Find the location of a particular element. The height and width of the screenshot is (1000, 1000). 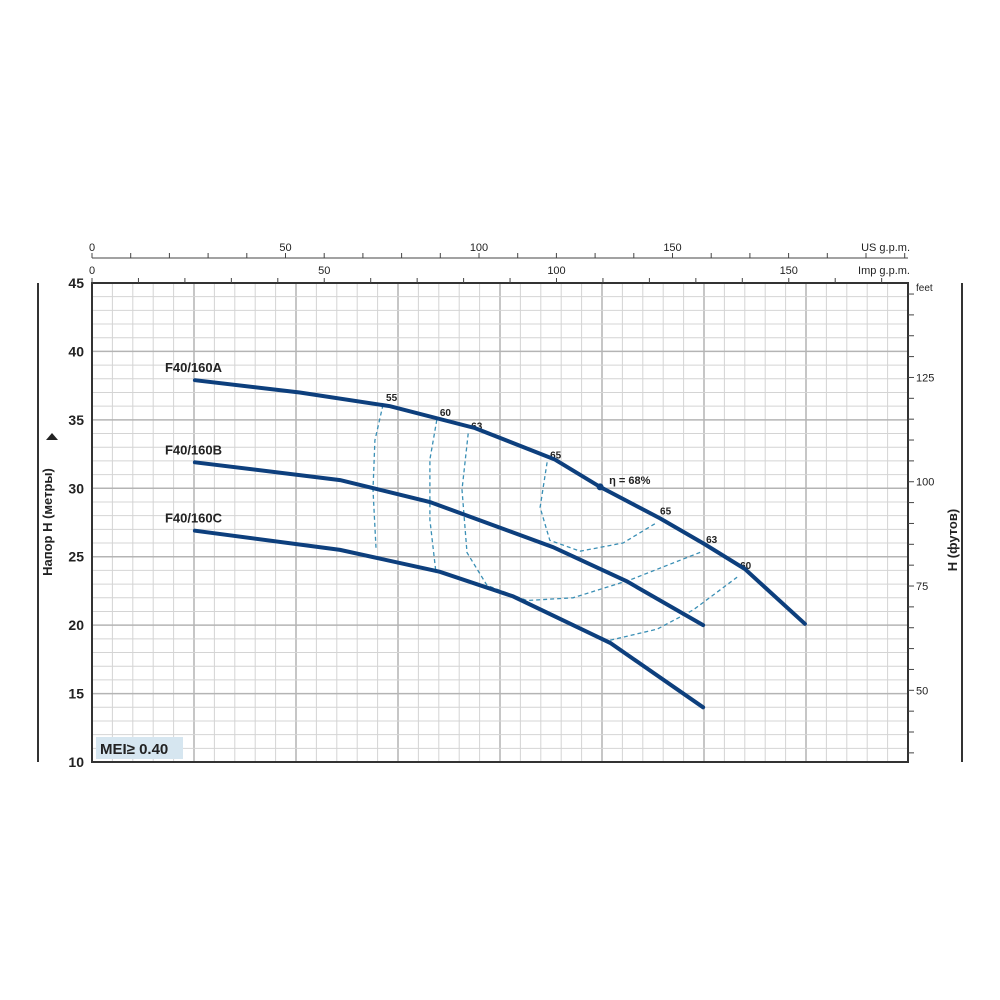

feet-tick-label: 50 is located at coordinates (922, 691).